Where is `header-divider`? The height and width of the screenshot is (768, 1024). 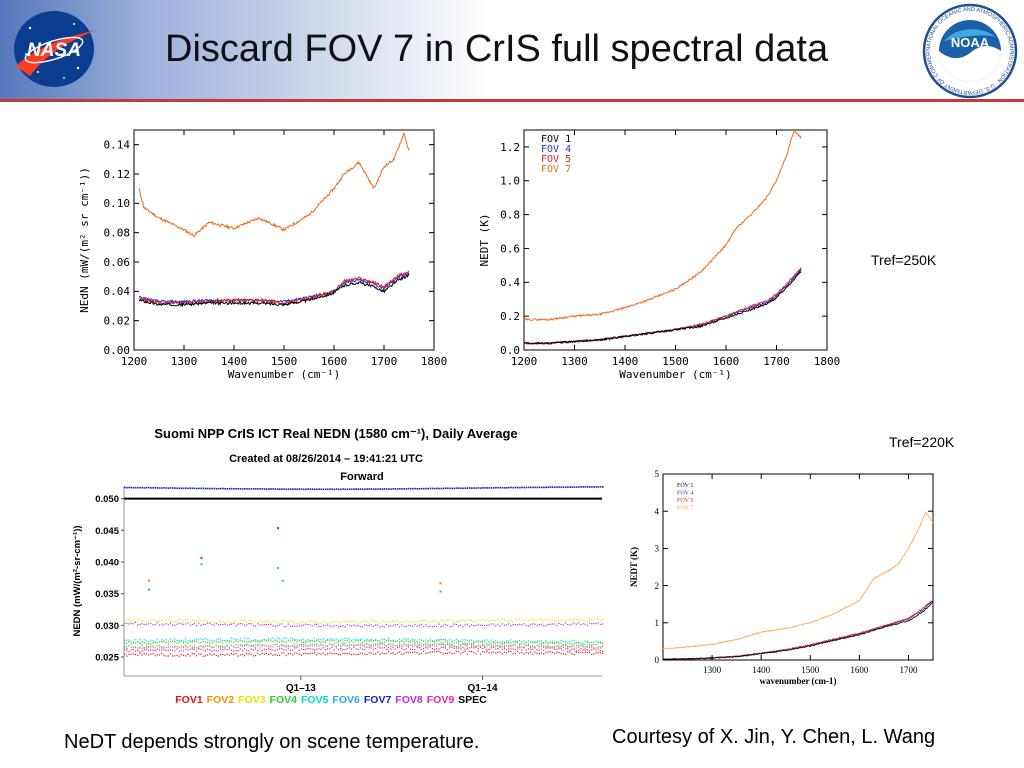 header-divider is located at coordinates (512, 100).